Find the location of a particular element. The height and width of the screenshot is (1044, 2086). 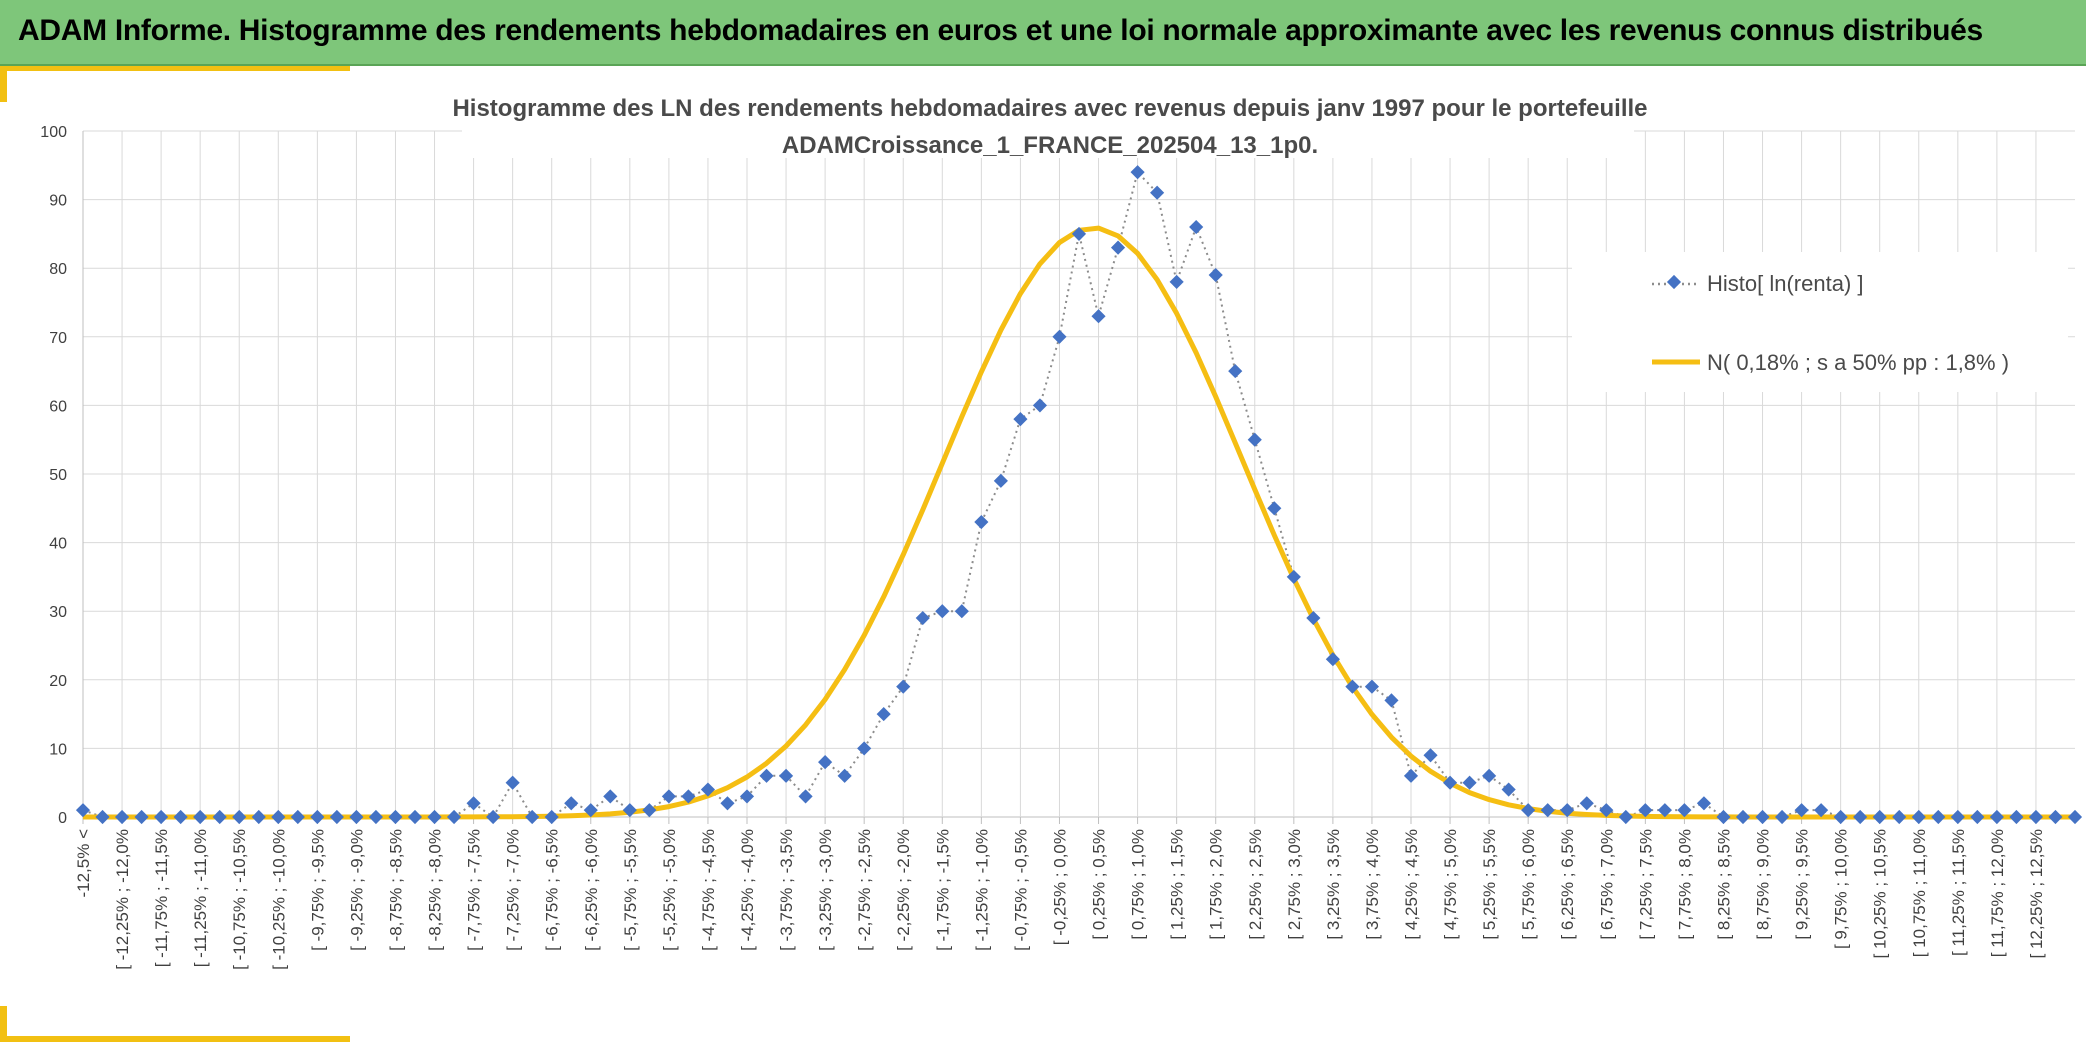

y-tick-label: 20 is located at coordinates (58, 681).